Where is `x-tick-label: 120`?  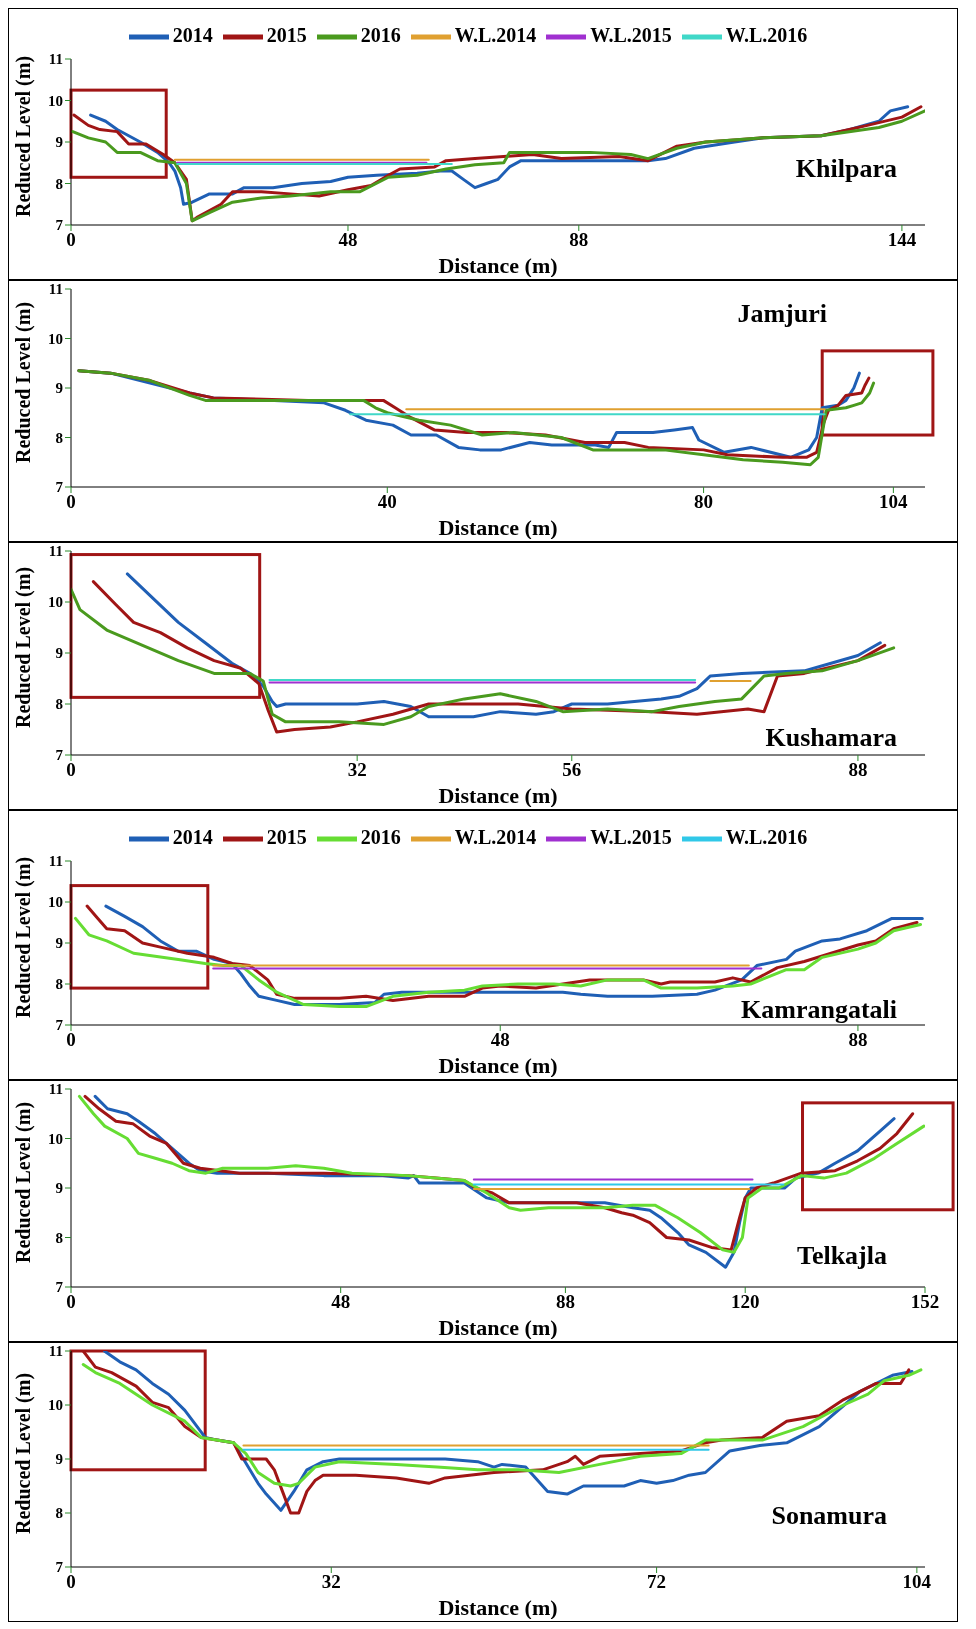
x-tick-label: 120 is located at coordinates (745, 1302).